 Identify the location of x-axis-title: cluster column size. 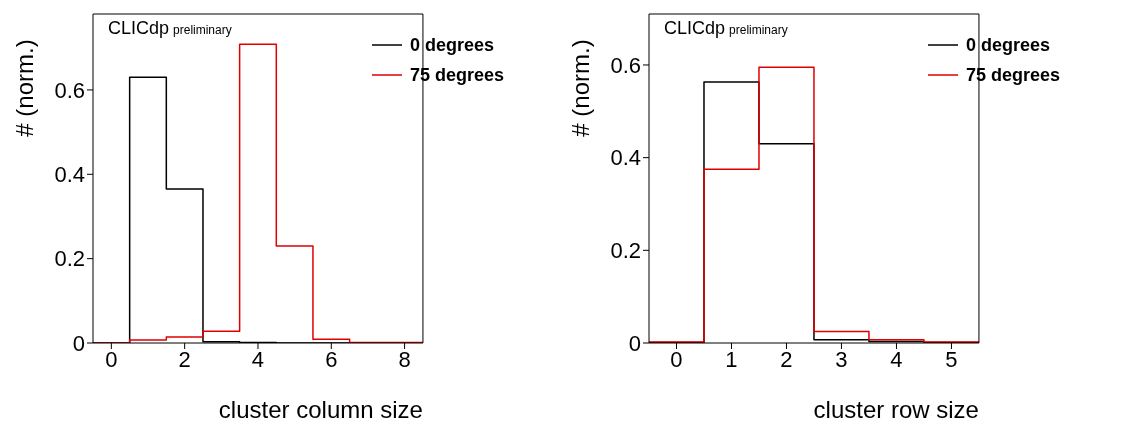
(320, 409).